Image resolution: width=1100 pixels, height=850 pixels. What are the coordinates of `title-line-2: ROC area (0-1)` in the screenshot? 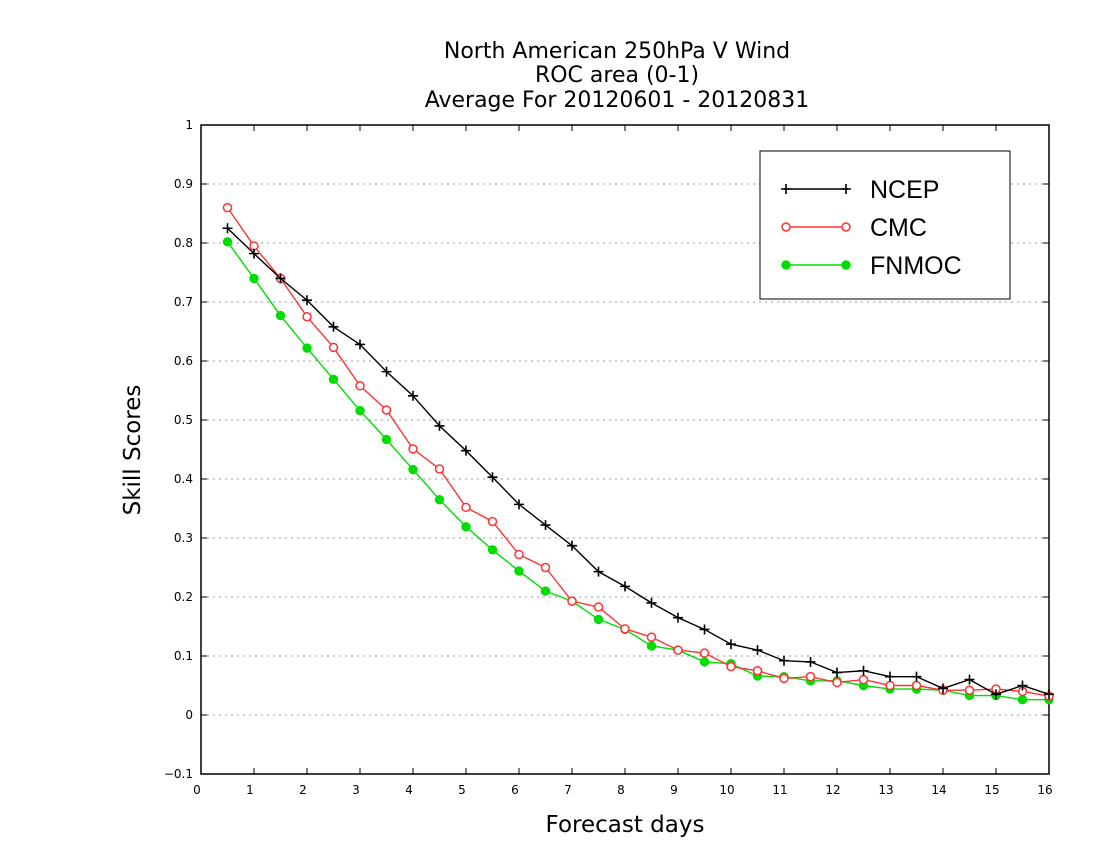 It's located at (617, 75).